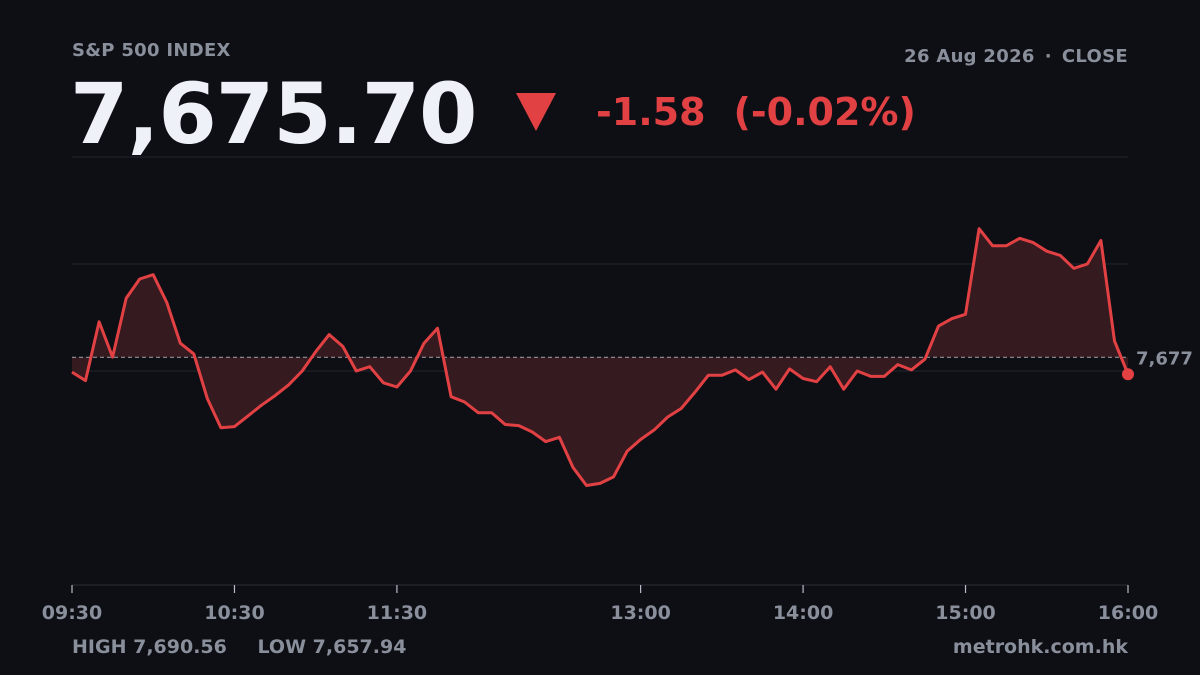  What do you see at coordinates (282, 647) in the screenshot?
I see `low-label: LOW` at bounding box center [282, 647].